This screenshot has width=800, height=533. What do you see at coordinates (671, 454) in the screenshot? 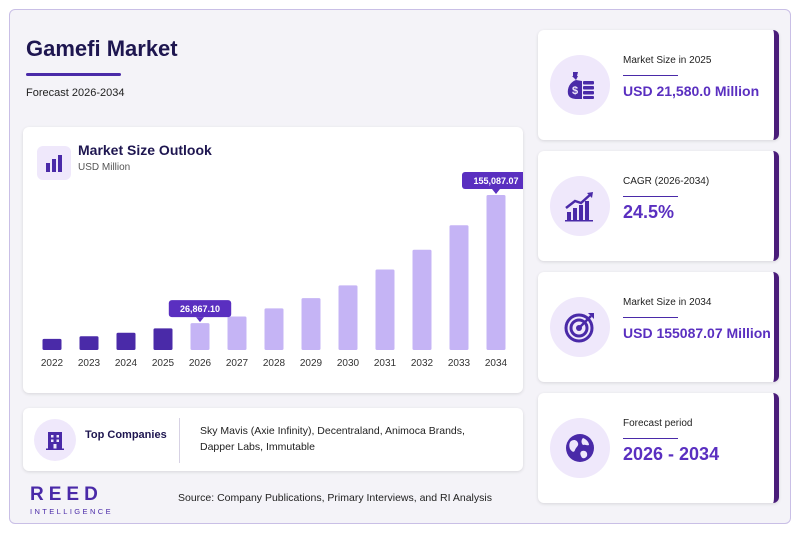
I see `stat-value: 2026 - 2034` at bounding box center [671, 454].